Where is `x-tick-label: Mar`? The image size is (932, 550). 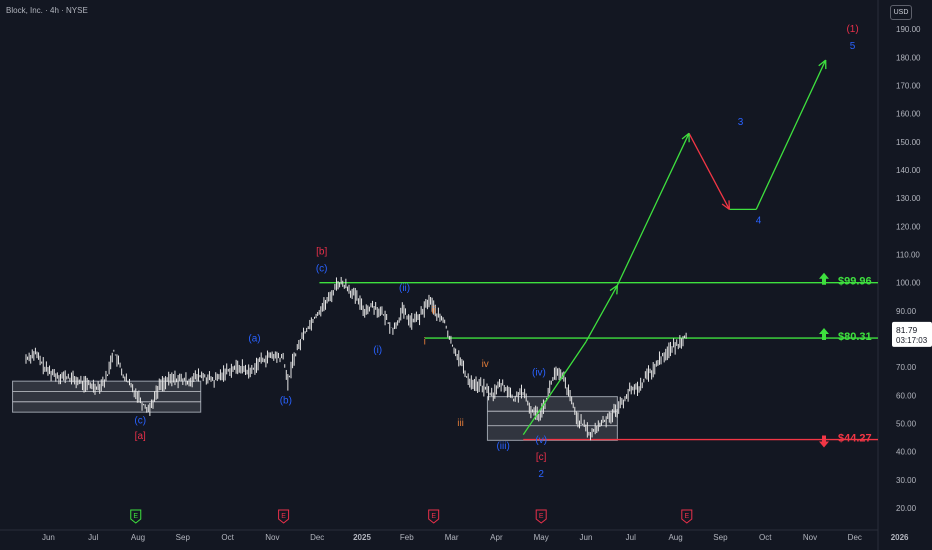 x-tick-label: Mar is located at coordinates (452, 537).